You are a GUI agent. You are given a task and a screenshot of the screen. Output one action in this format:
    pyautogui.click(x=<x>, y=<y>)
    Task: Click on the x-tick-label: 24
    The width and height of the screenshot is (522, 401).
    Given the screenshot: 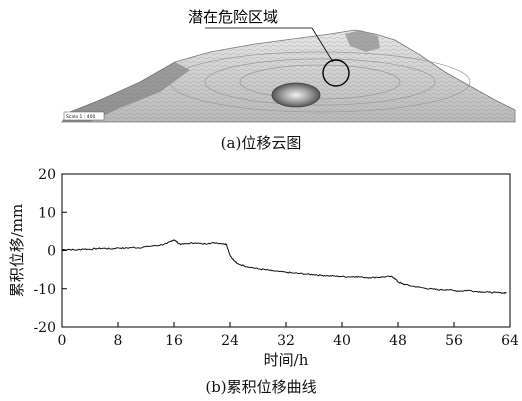 What is the action you would take?
    pyautogui.click(x=230, y=341)
    